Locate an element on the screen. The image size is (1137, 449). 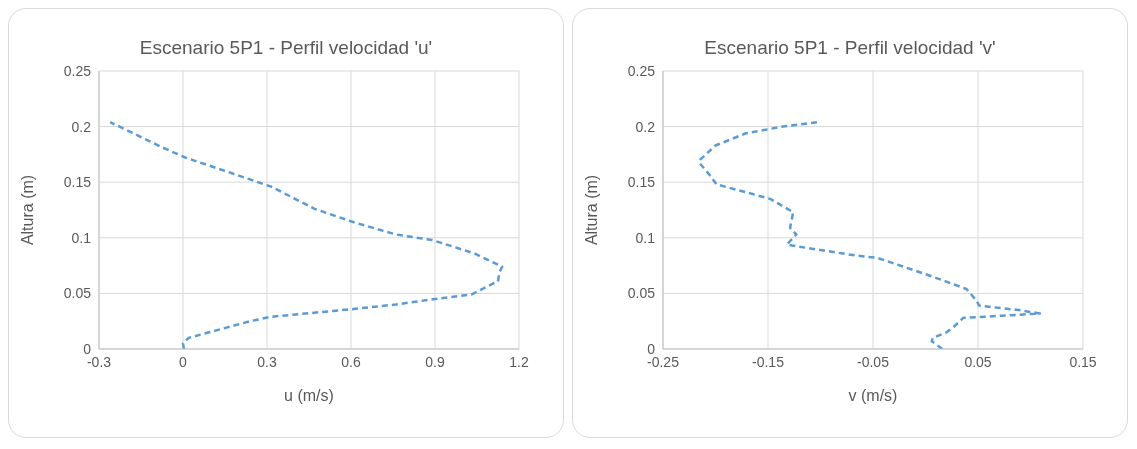
x-tick-label: 0.6 is located at coordinates (351, 361).